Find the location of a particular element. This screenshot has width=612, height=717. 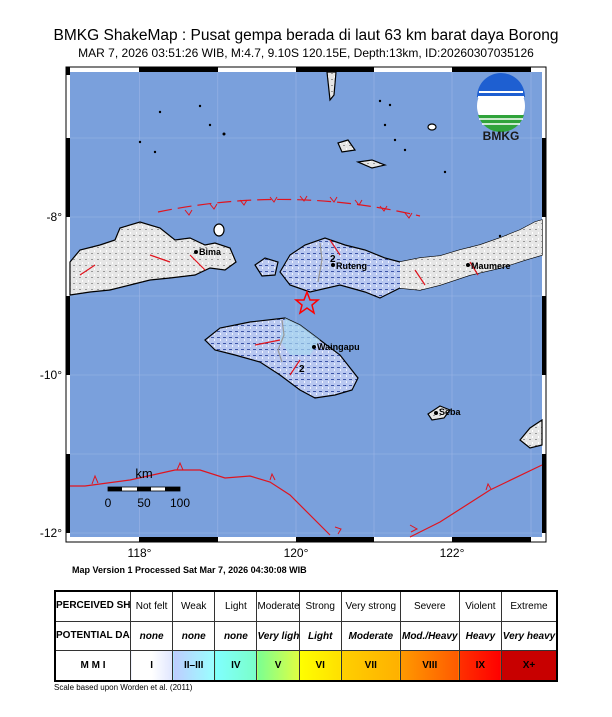

lat-label: -10° is located at coordinates (51, 375).